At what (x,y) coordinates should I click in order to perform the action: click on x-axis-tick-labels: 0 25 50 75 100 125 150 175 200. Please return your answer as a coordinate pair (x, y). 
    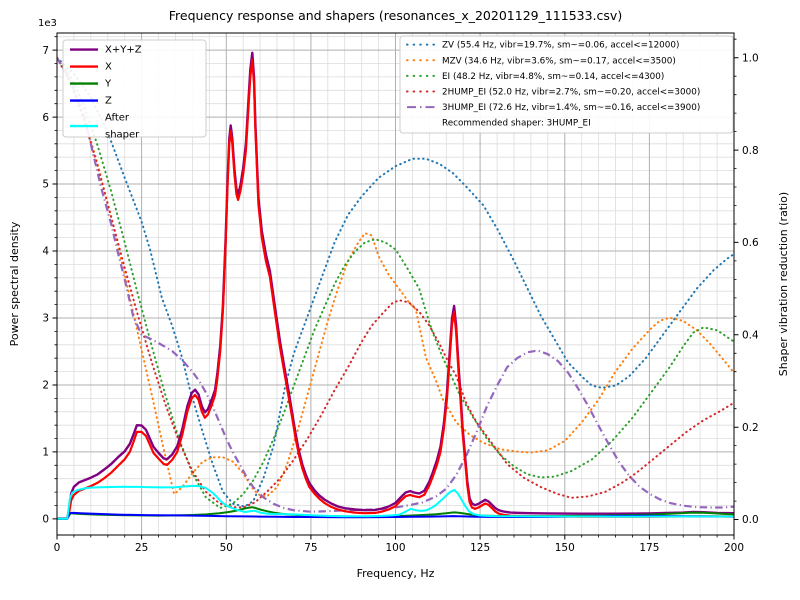
    Looking at the image, I should click on (399, 548).